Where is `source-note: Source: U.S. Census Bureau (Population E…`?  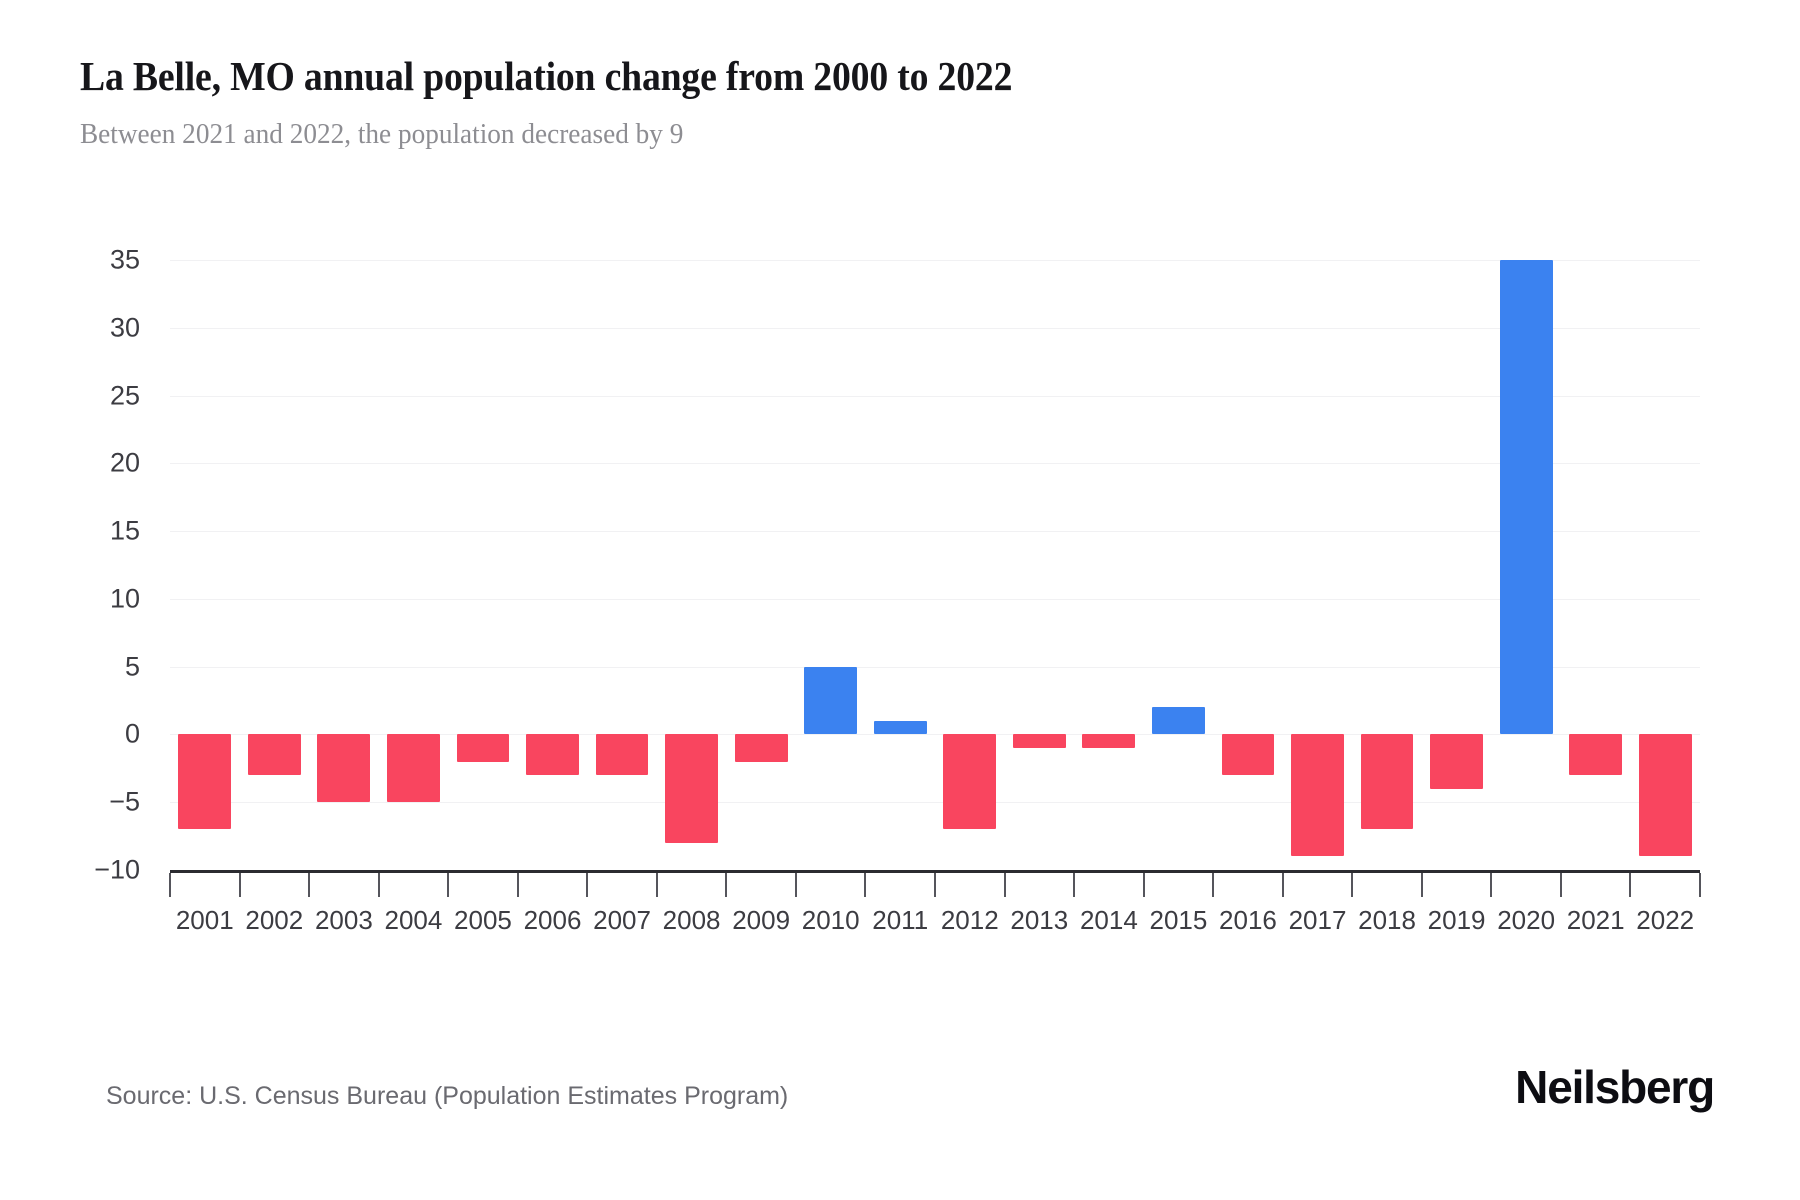
source-note: Source: U.S. Census Bureau (Population E… is located at coordinates (447, 1096).